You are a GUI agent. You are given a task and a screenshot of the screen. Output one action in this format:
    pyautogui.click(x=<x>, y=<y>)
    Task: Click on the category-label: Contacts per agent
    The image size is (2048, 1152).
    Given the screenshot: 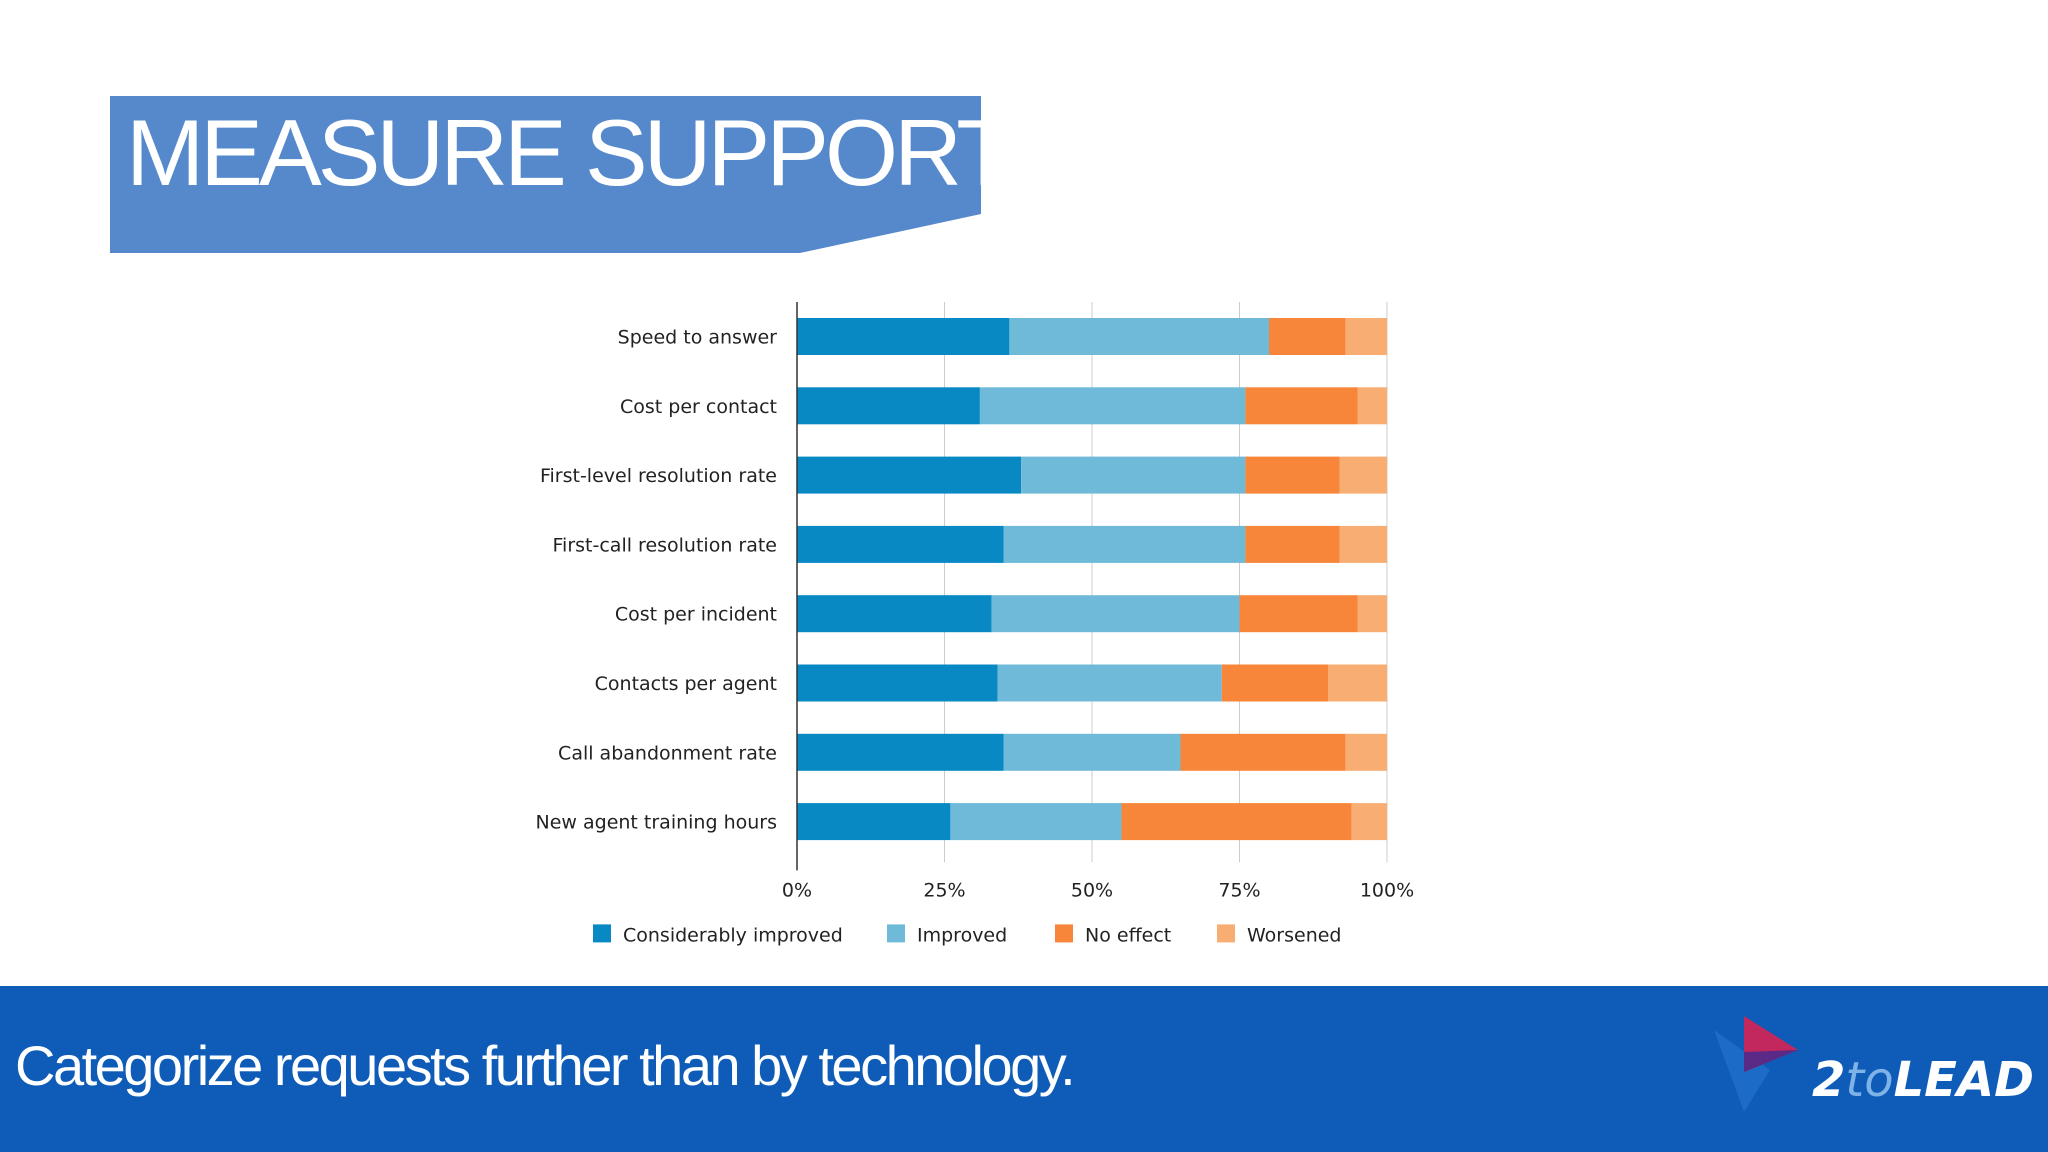 What is the action you would take?
    pyautogui.click(x=686, y=684)
    